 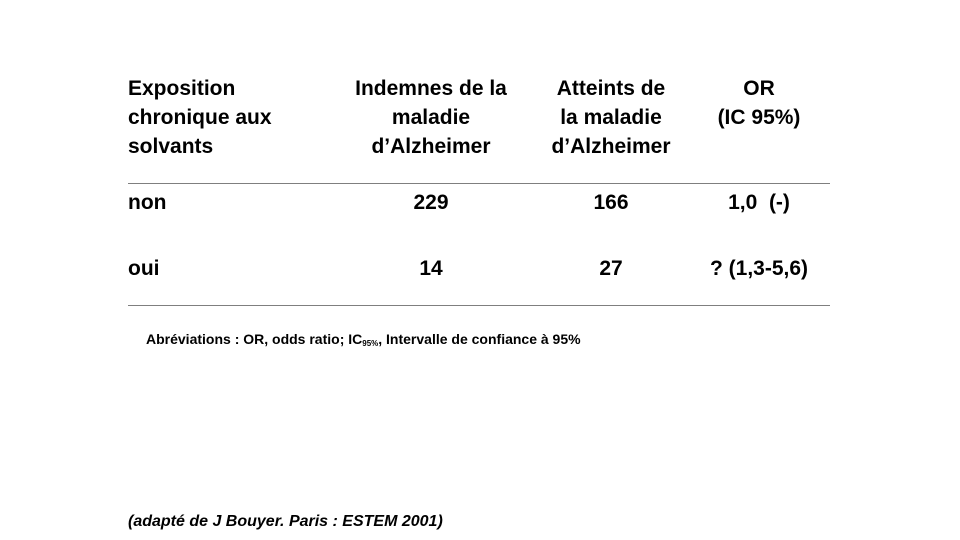 I want to click on header-line: Exposition, so click(x=182, y=88).